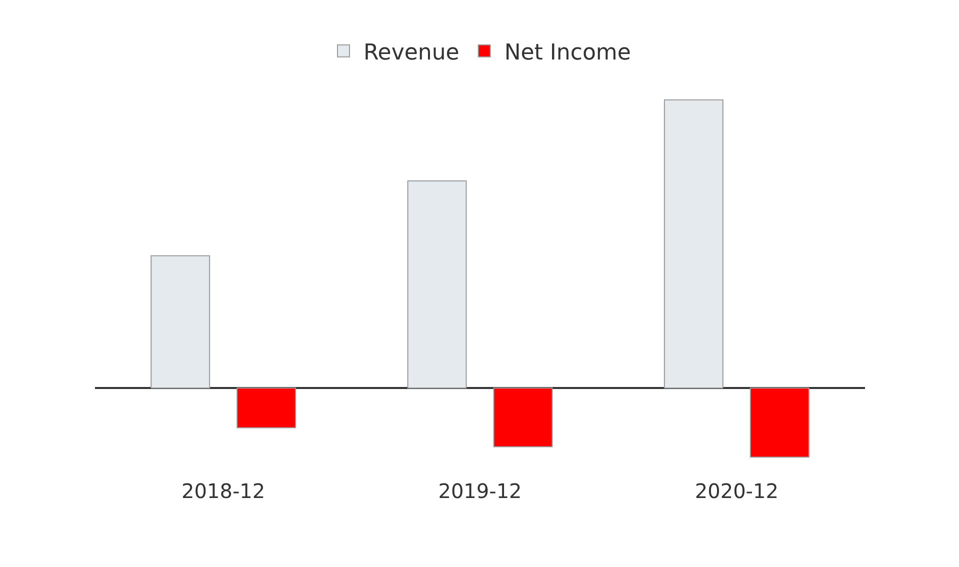  What do you see at coordinates (567, 53) in the screenshot?
I see `legend-label: Net Income` at bounding box center [567, 53].